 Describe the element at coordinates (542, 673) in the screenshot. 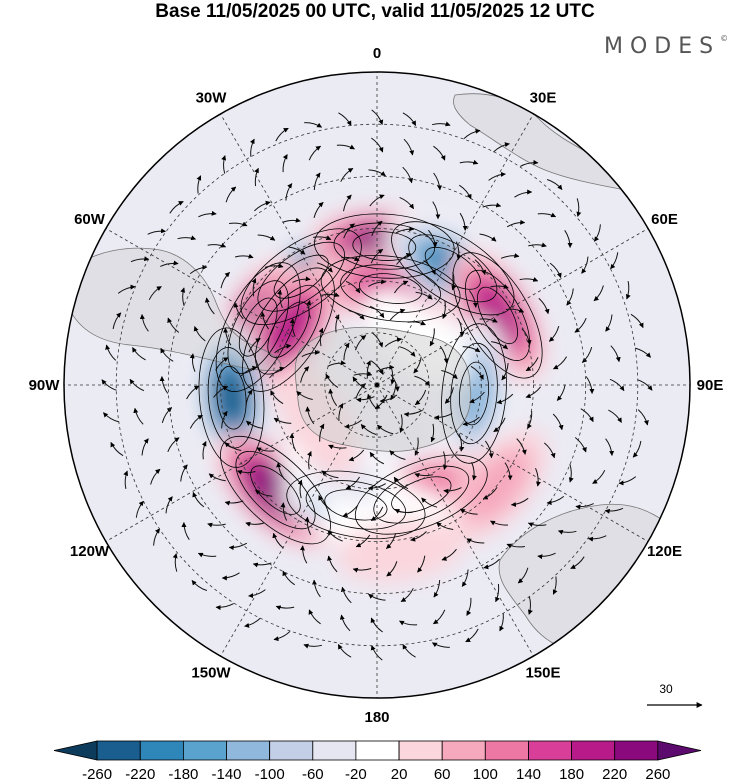

I see `longitude-label: 150E` at that location.